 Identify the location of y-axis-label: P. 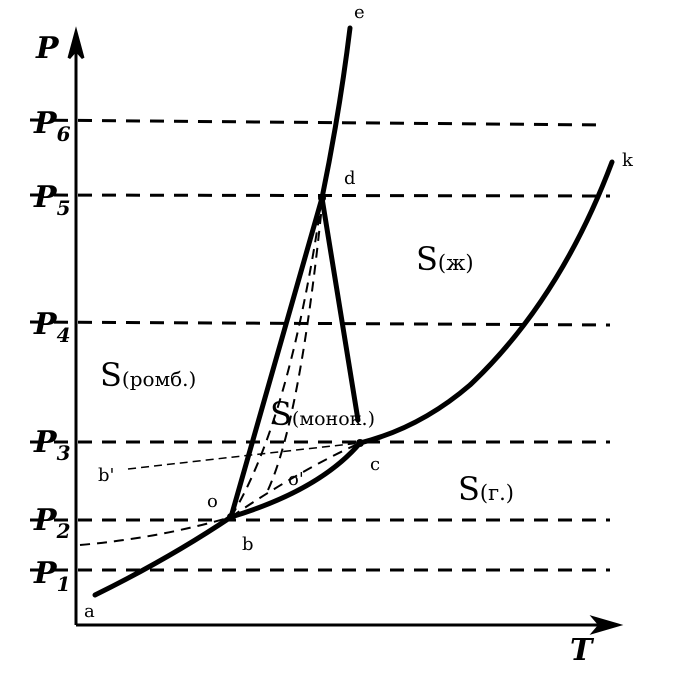
(47, 48).